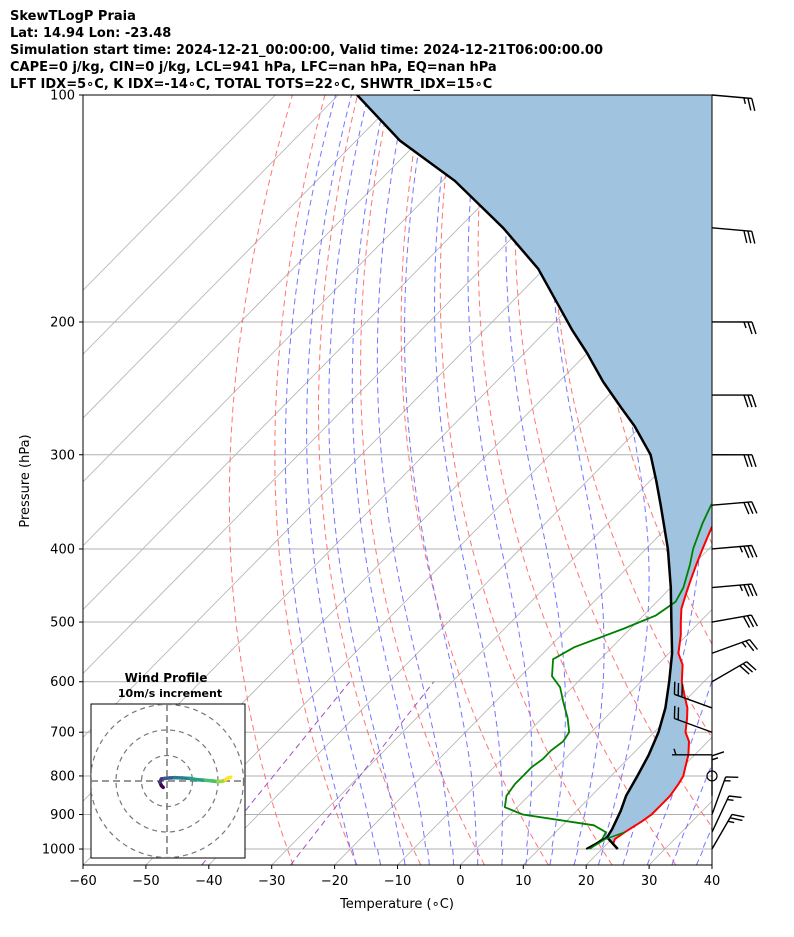 This screenshot has height=937, width=794. Describe the element at coordinates (396, 904) in the screenshot. I see `x-axis-label: Temperature (∘C)` at that location.